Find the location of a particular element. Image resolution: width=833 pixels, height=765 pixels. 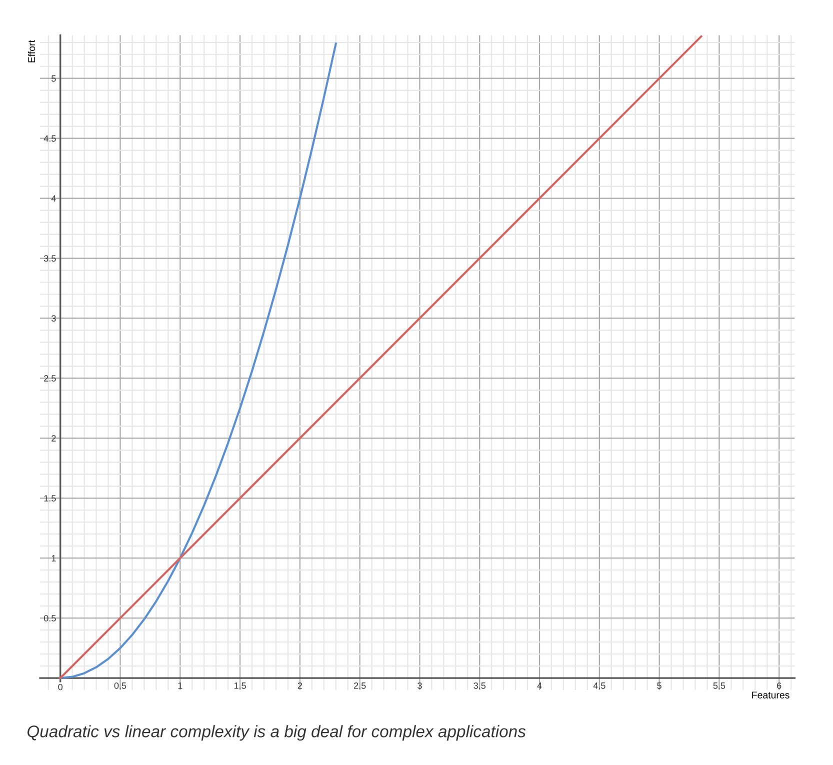

x-tick-label: 6 is located at coordinates (779, 685).